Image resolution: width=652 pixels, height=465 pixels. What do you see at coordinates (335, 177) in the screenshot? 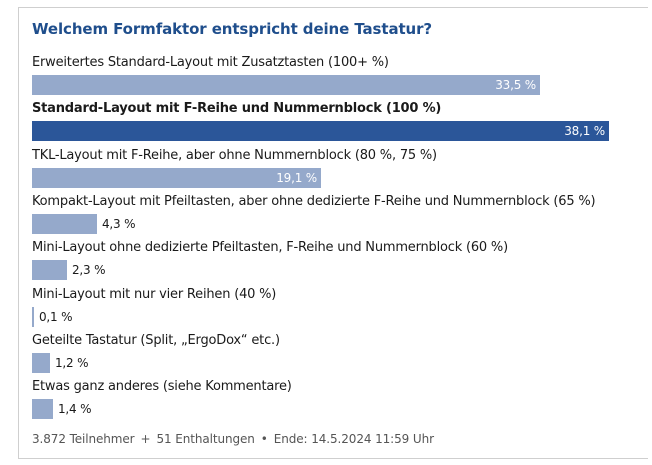
I see `option-bar-track: 19,1 %` at bounding box center [335, 177].